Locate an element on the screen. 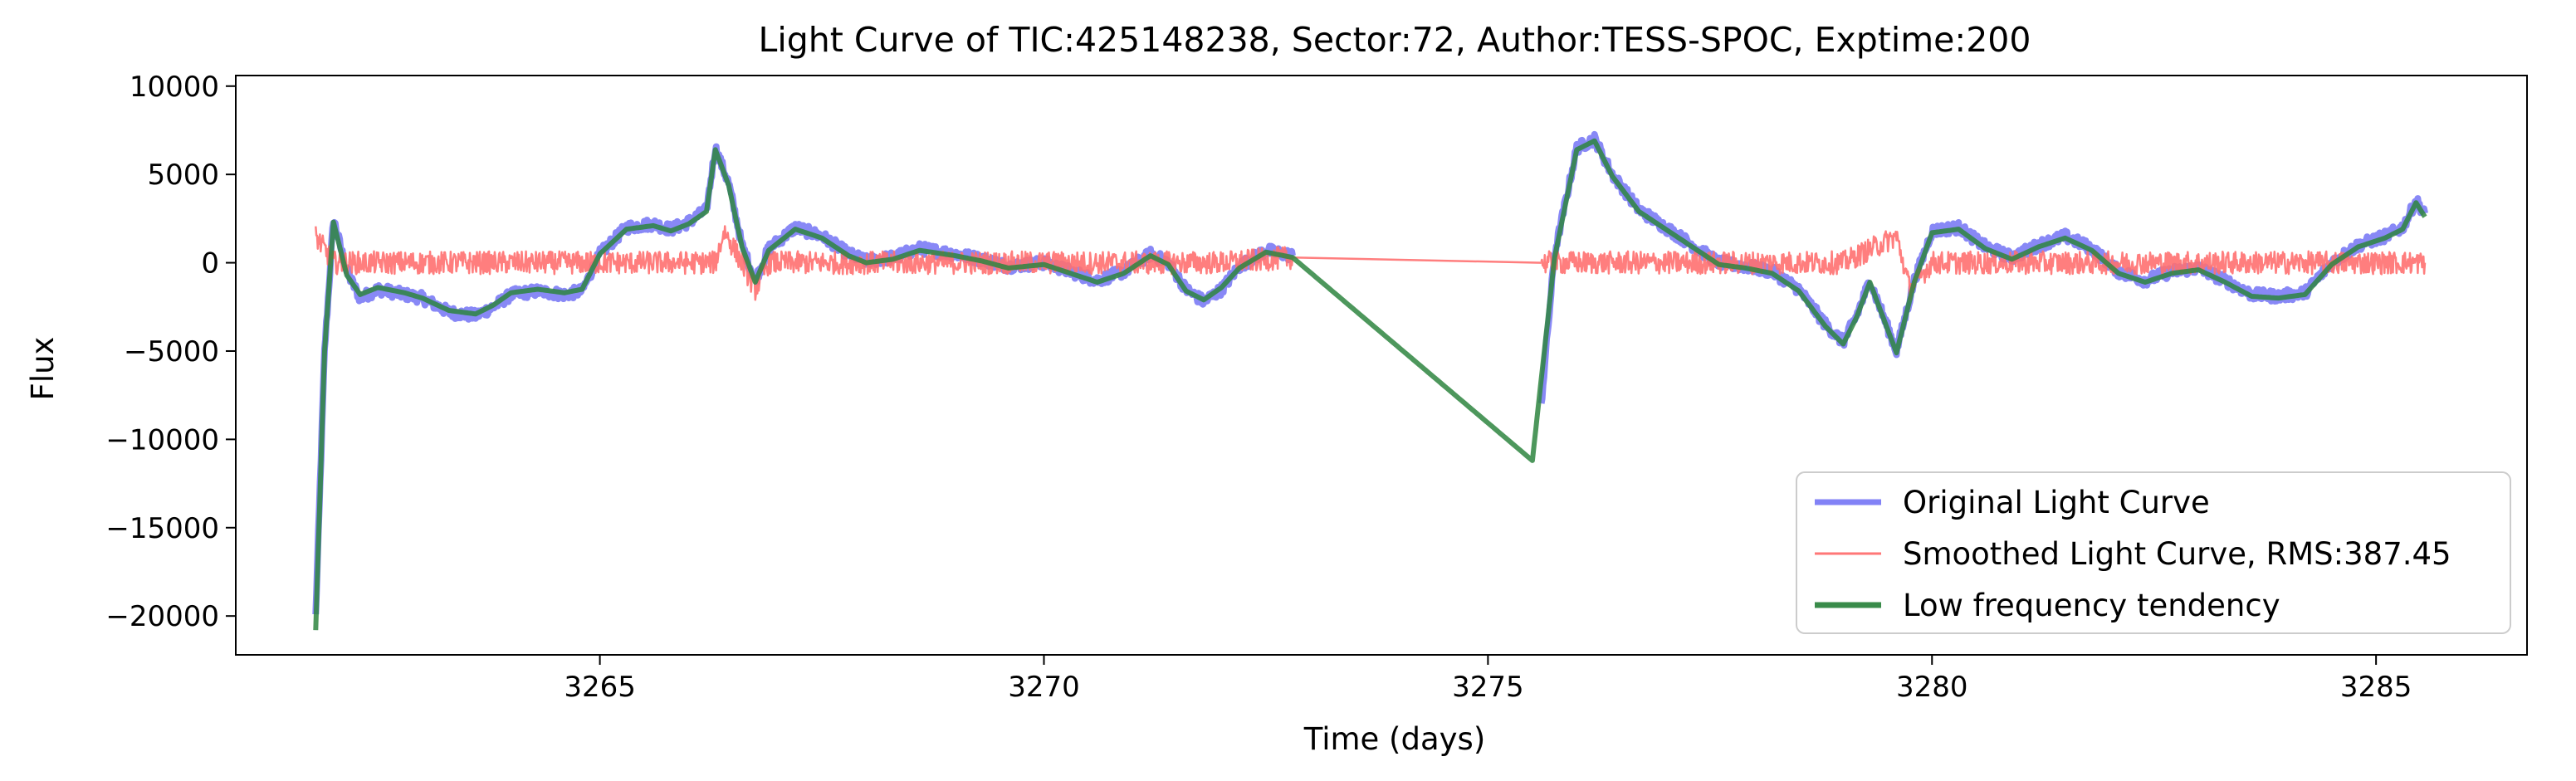  legend-label-original: Original Light Curve is located at coordinates (2056, 502).